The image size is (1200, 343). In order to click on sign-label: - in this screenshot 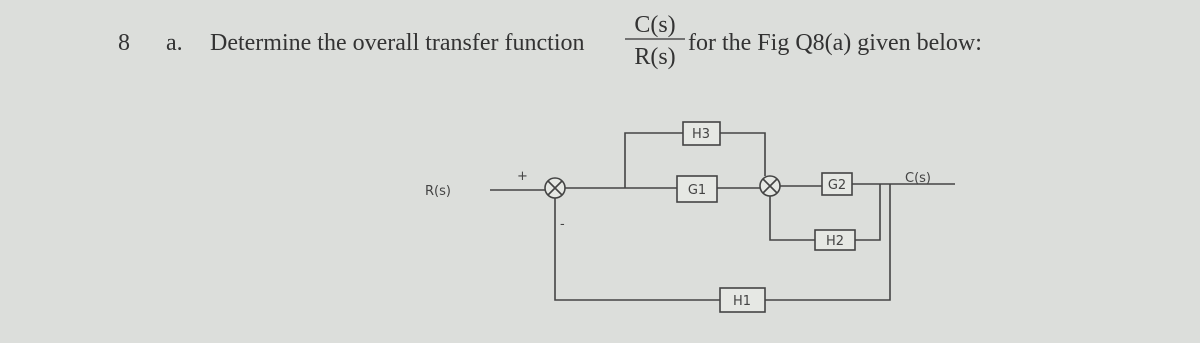, I will do `click(562, 224)`.